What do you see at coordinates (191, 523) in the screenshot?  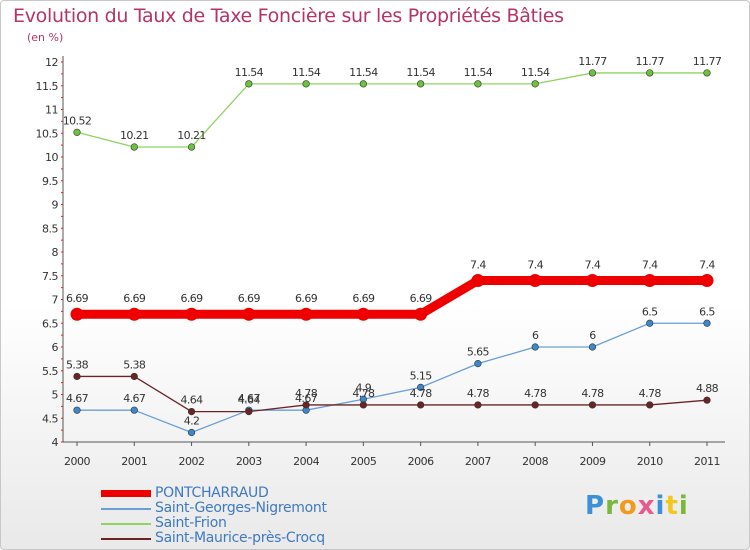 I see `legend-label-saint-frion: Saint-Frion` at bounding box center [191, 523].